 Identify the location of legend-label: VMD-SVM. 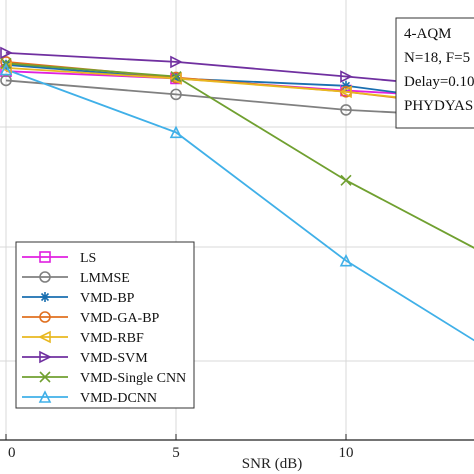
(114, 358).